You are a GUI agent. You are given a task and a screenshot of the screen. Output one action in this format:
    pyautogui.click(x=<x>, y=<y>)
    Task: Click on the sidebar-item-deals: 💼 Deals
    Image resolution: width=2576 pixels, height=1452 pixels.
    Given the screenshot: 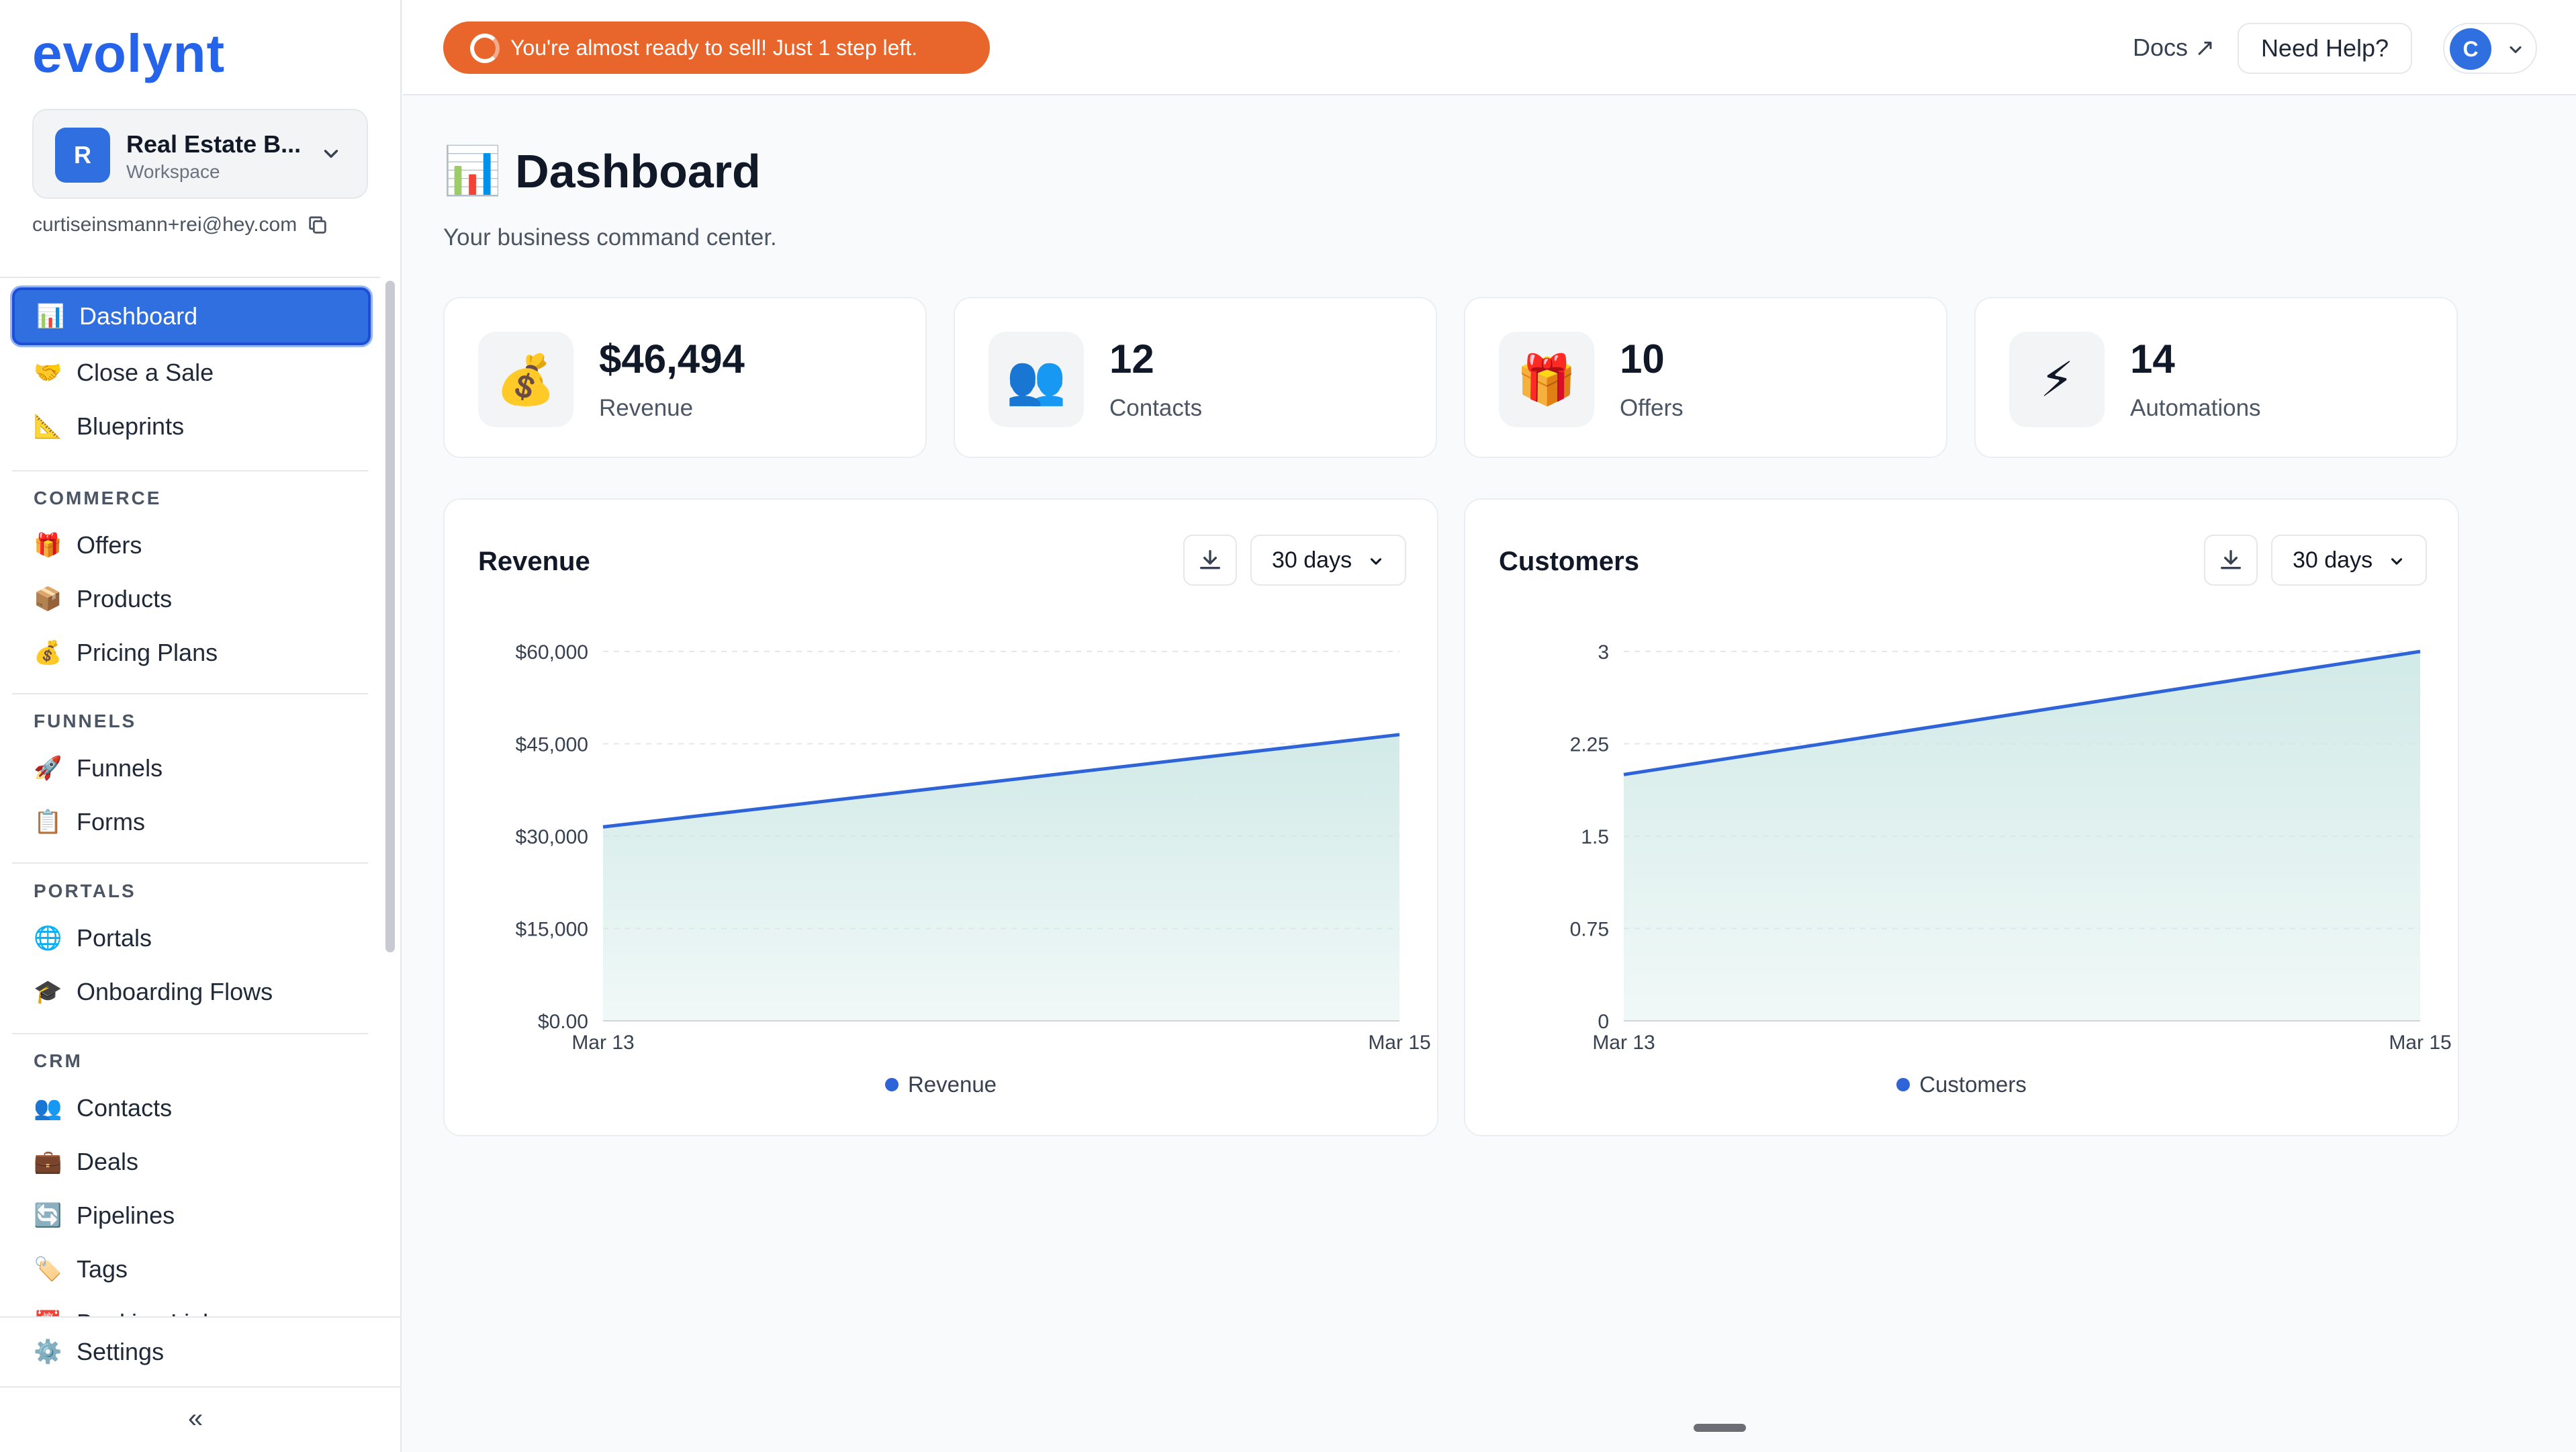 What is the action you would take?
    pyautogui.click(x=191, y=1162)
    